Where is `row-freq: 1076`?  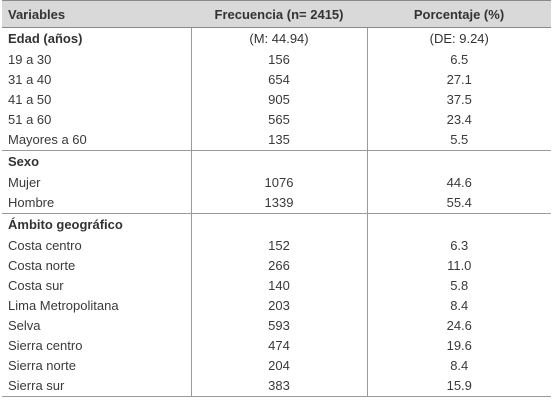 row-freq: 1076 is located at coordinates (278, 183).